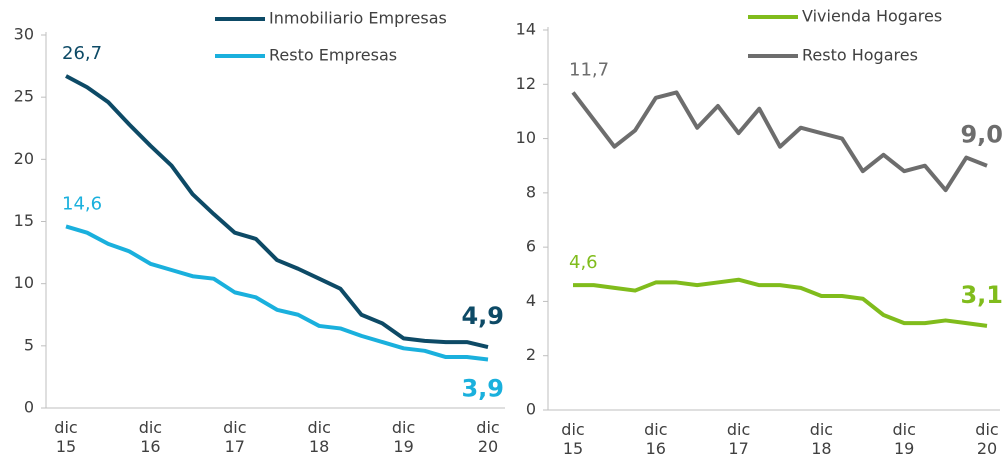  Describe the element at coordinates (333, 55) in the screenshot. I see `legend-label: Resto Empresas` at that location.